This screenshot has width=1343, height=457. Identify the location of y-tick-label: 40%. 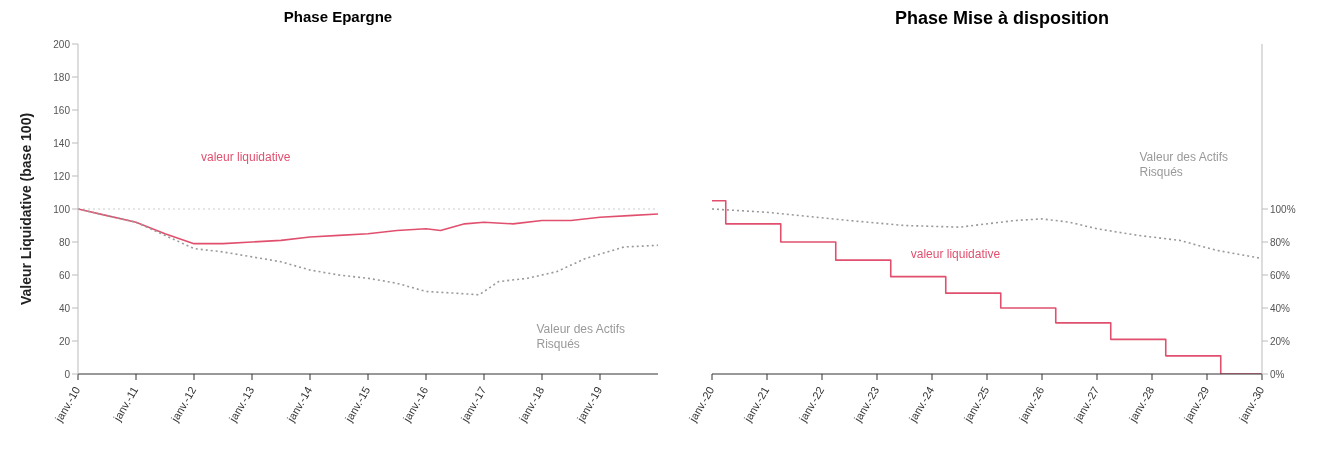
(1280, 308).